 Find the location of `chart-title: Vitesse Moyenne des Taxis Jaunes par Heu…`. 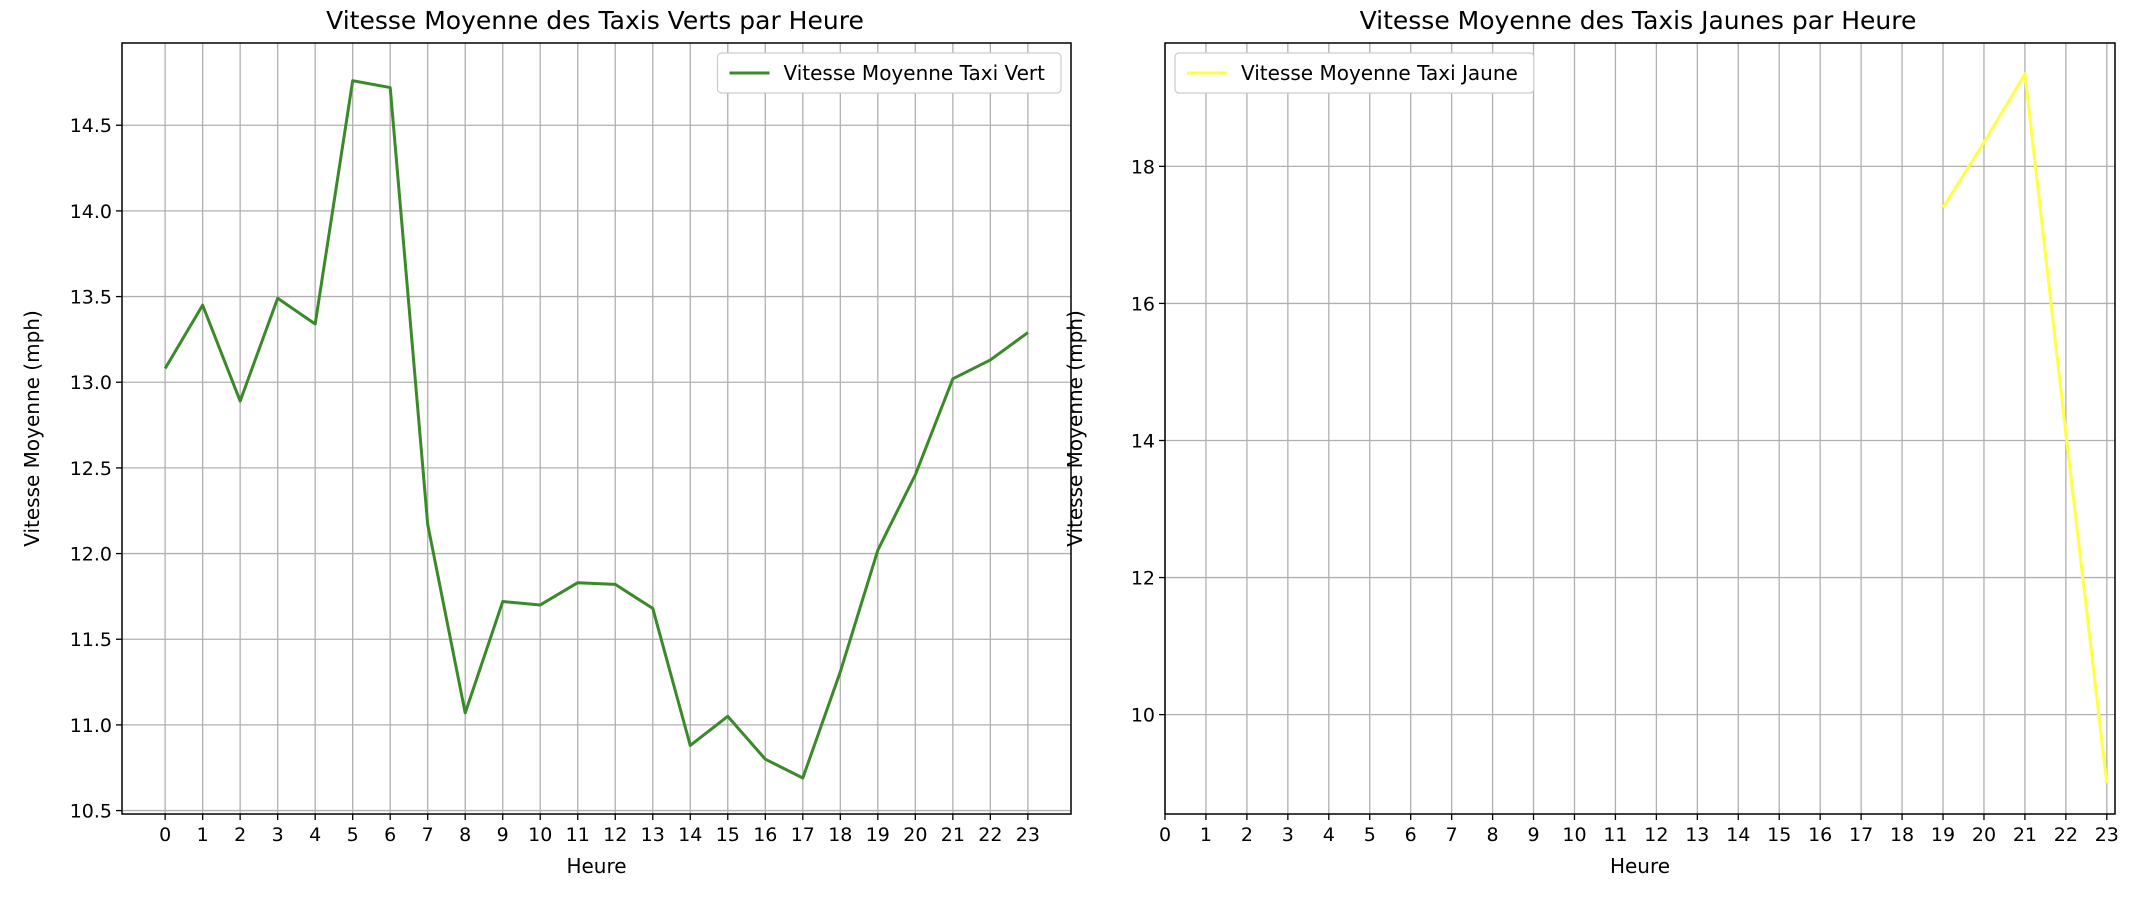

chart-title: Vitesse Moyenne des Taxis Jaunes par Heu… is located at coordinates (1638, 20).